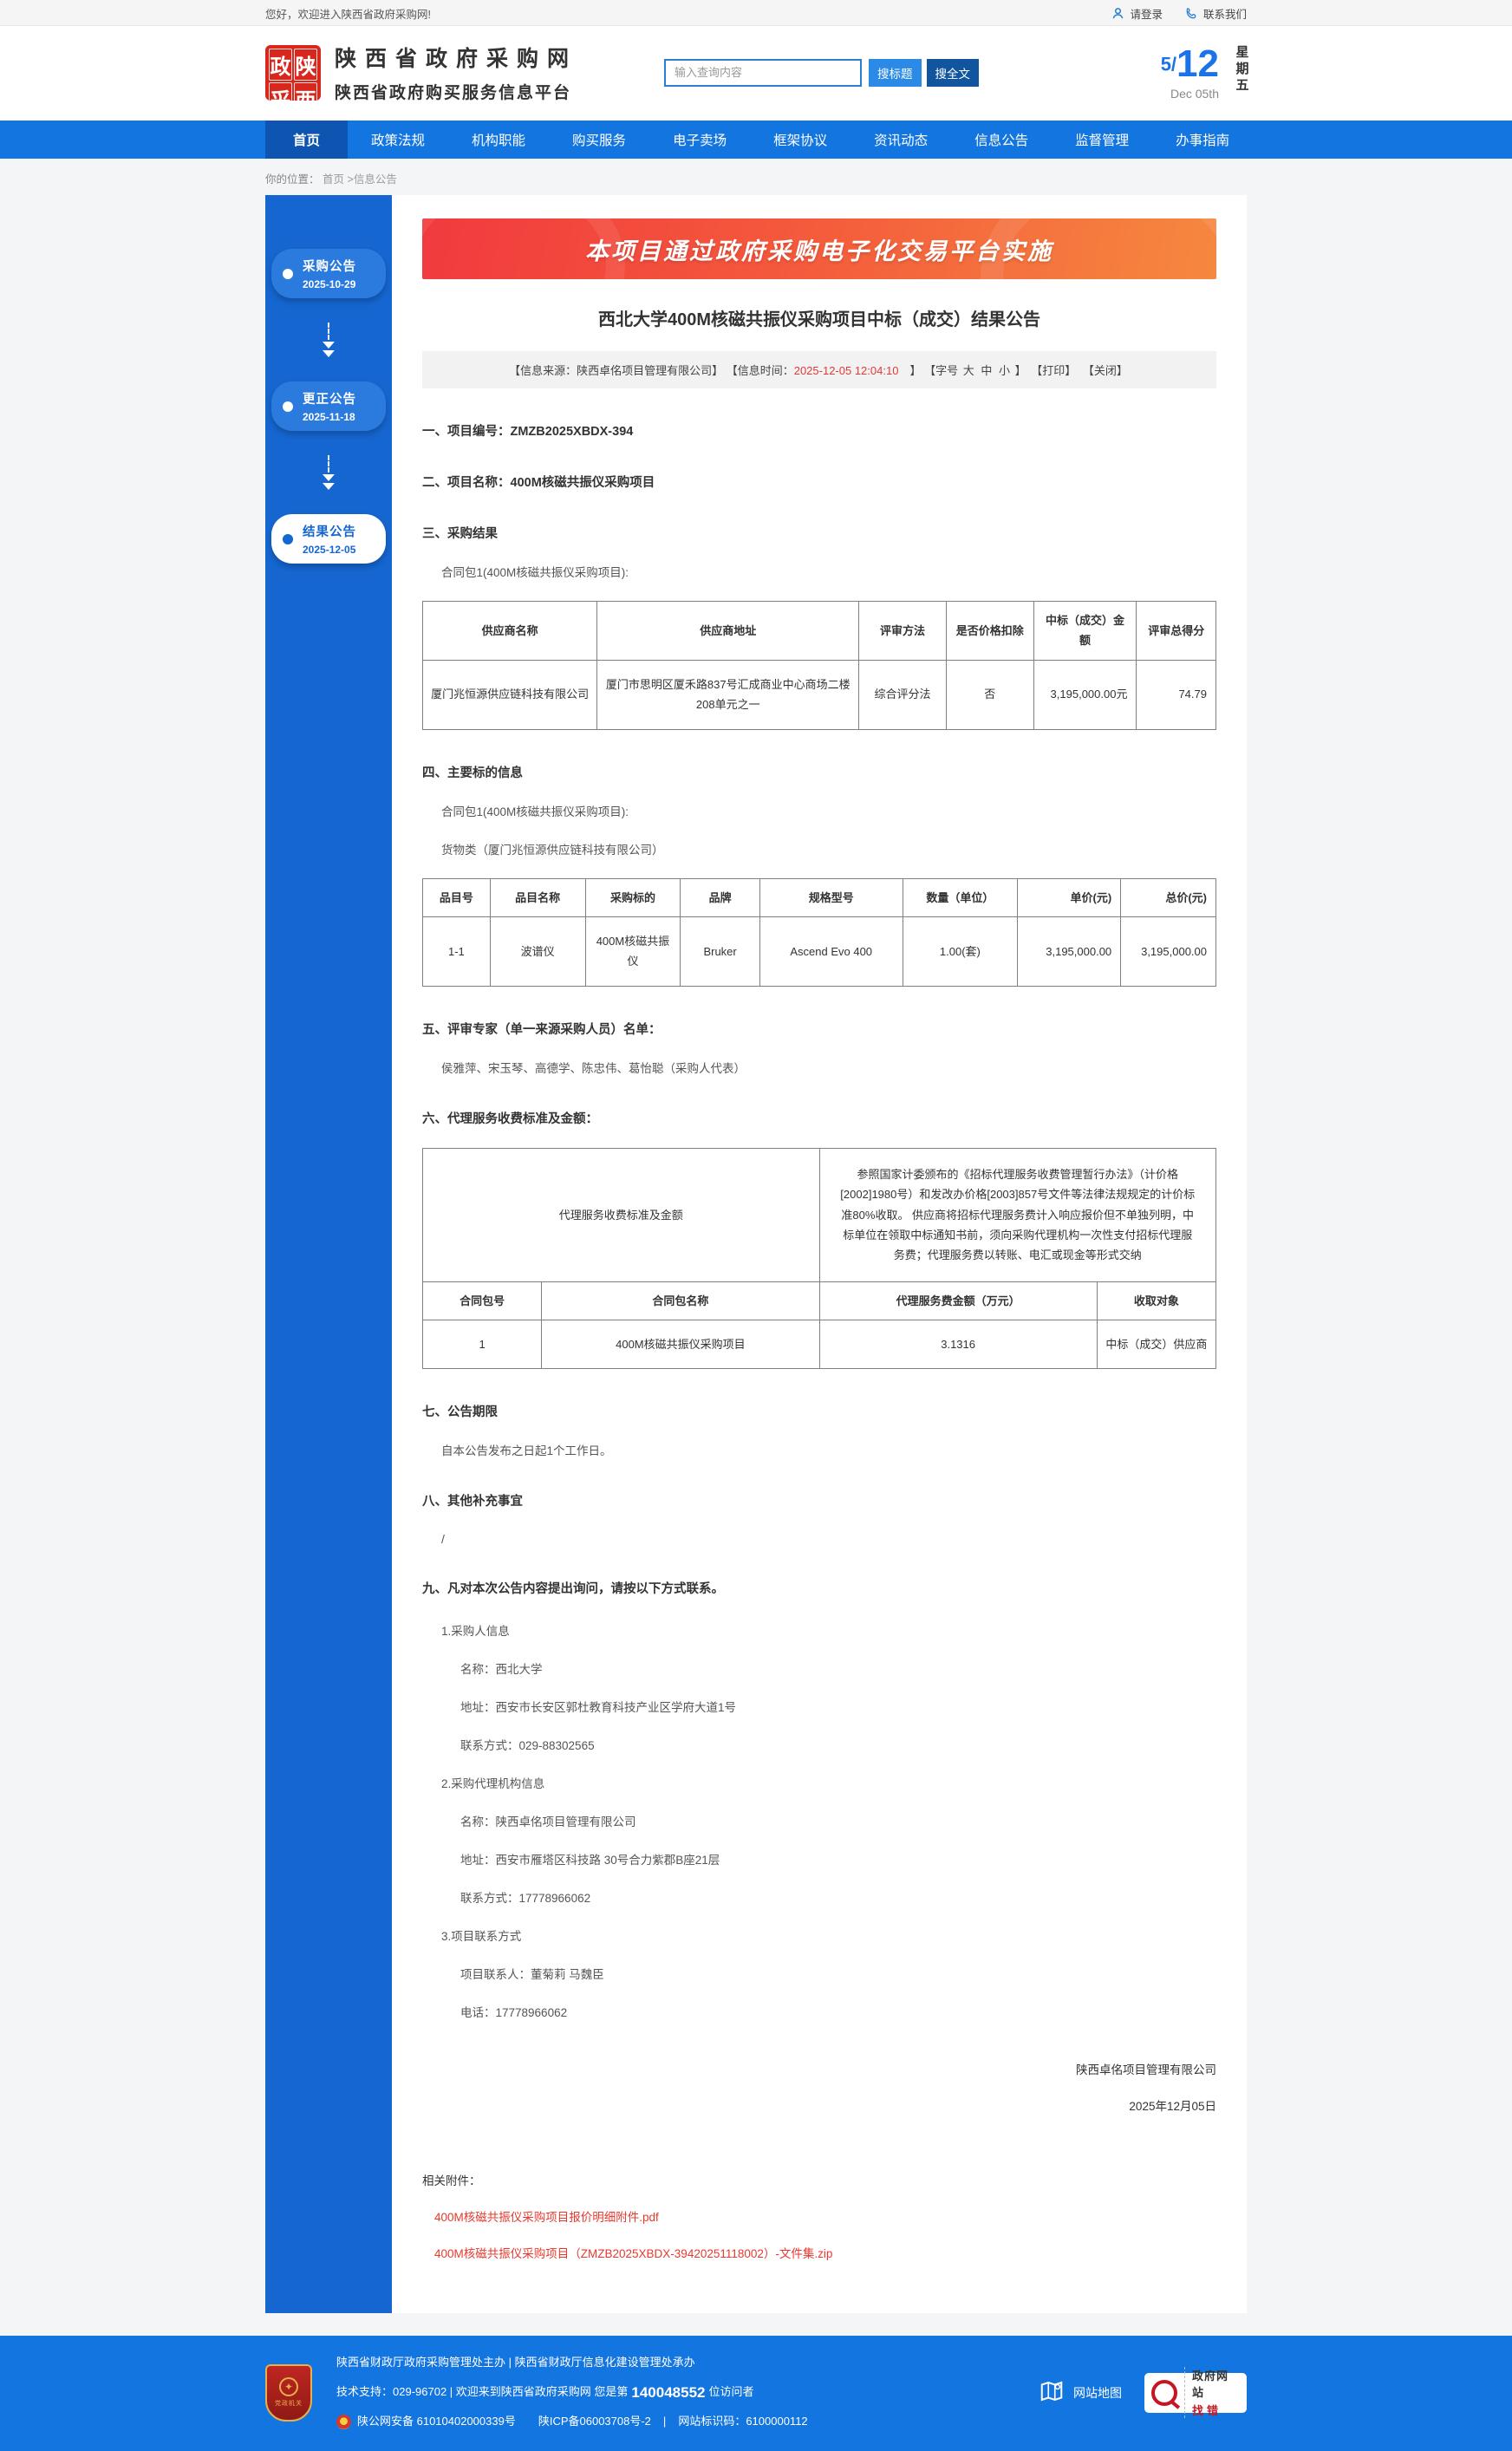 The width and height of the screenshot is (1512, 2451). What do you see at coordinates (542, 1029) in the screenshot?
I see `section5-heading: 五、评审专家（单一来源采购人员）名单：` at bounding box center [542, 1029].